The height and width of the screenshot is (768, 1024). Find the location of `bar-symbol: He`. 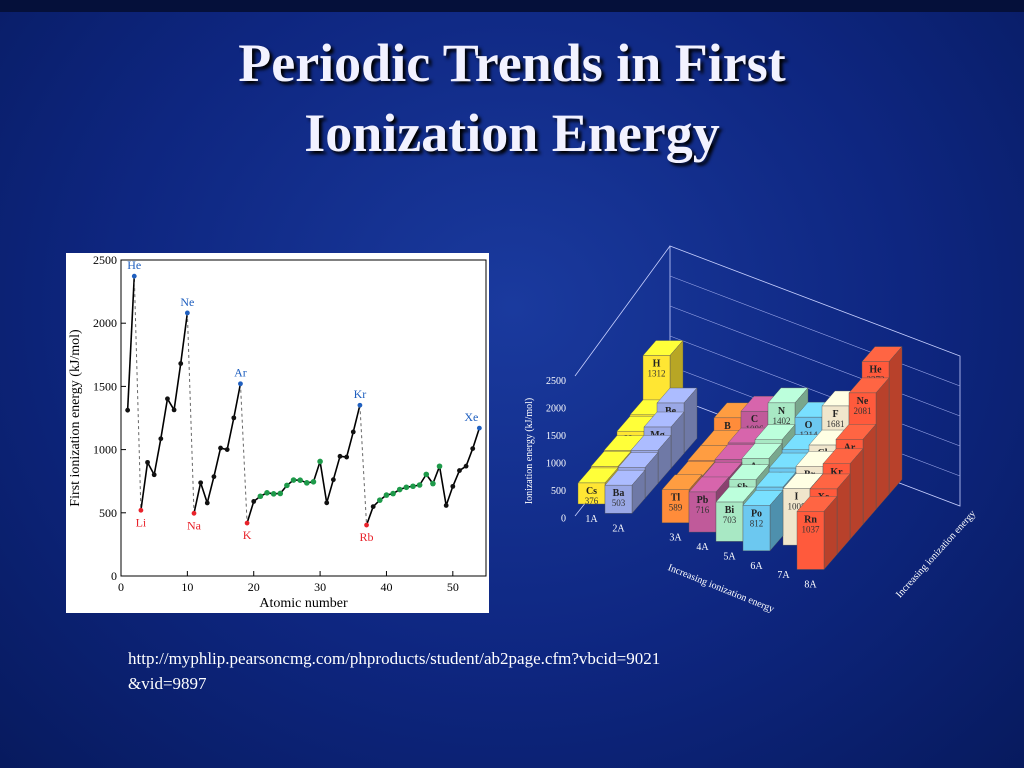

bar-symbol: He is located at coordinates (875, 370).